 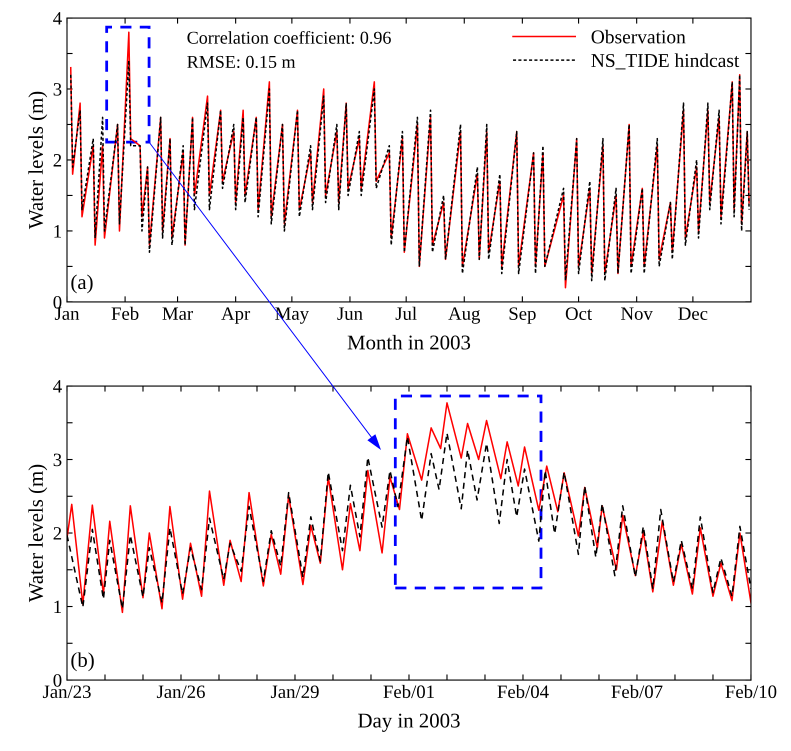 I want to click on x-tick-label: Jan, so click(x=67, y=313).